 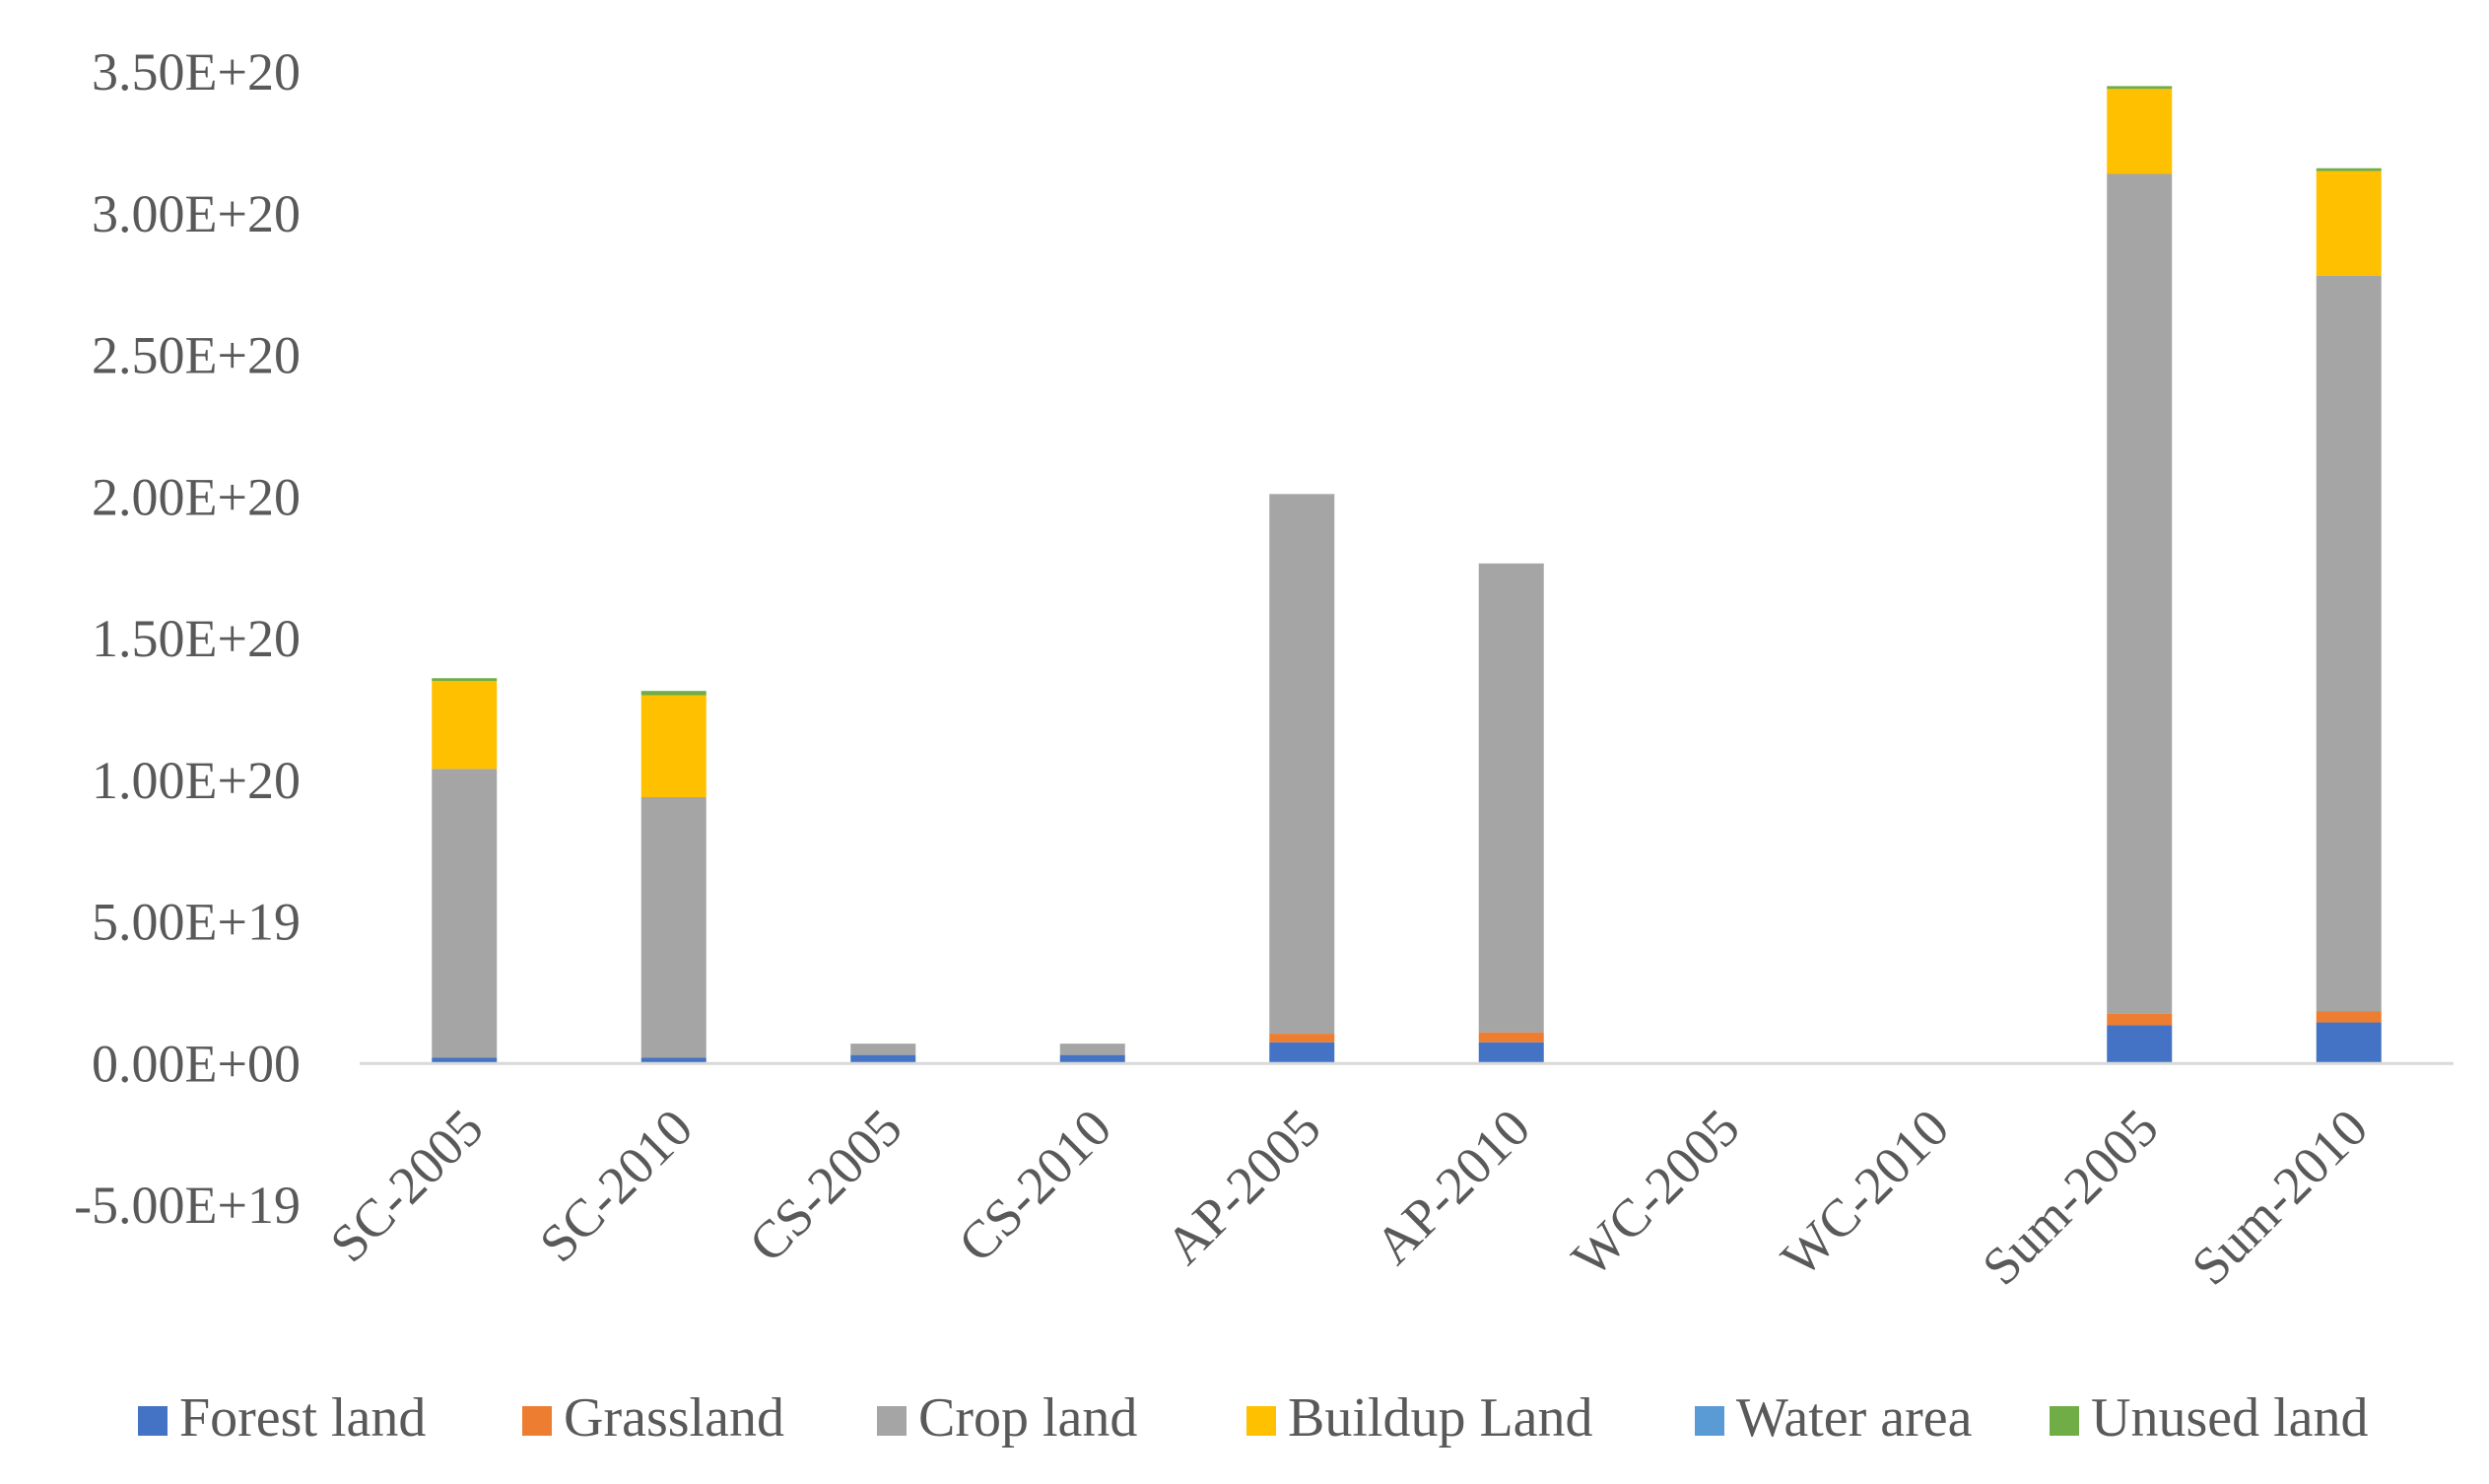 What do you see at coordinates (673, 746) in the screenshot?
I see `bar-segment-sc-2010-buildup-land` at bounding box center [673, 746].